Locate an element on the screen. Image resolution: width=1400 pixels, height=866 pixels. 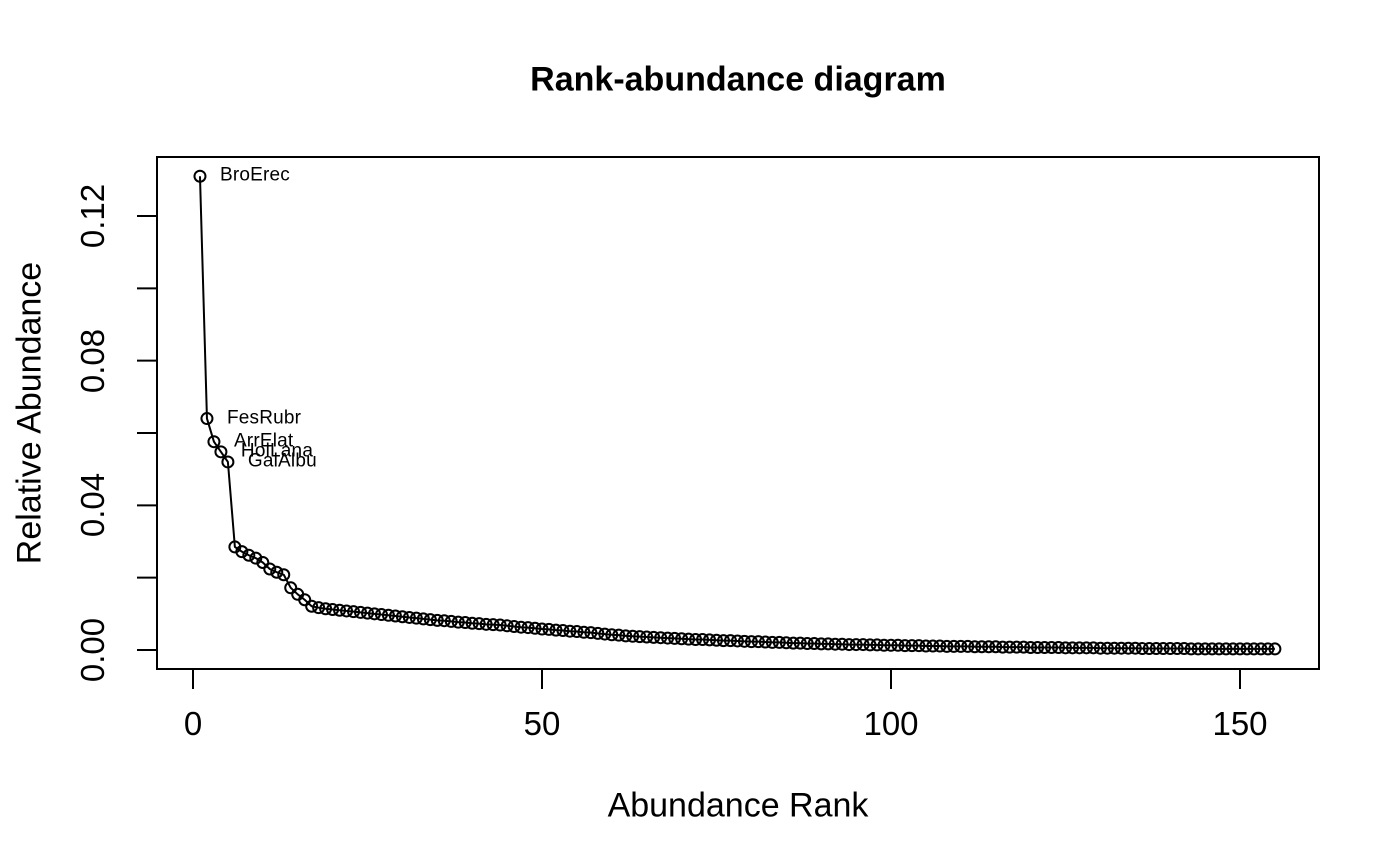
species-label: FesRubr is located at coordinates (264, 418).